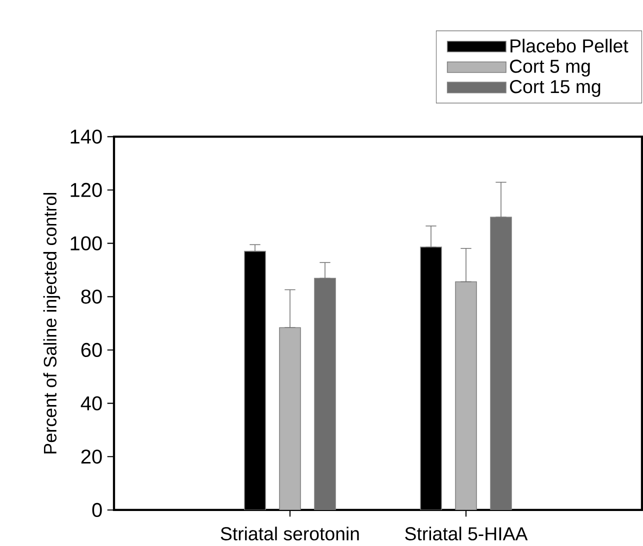  What do you see at coordinates (466, 533) in the screenshot?
I see `x-tick-label: Striatal 5-HIAA` at bounding box center [466, 533].